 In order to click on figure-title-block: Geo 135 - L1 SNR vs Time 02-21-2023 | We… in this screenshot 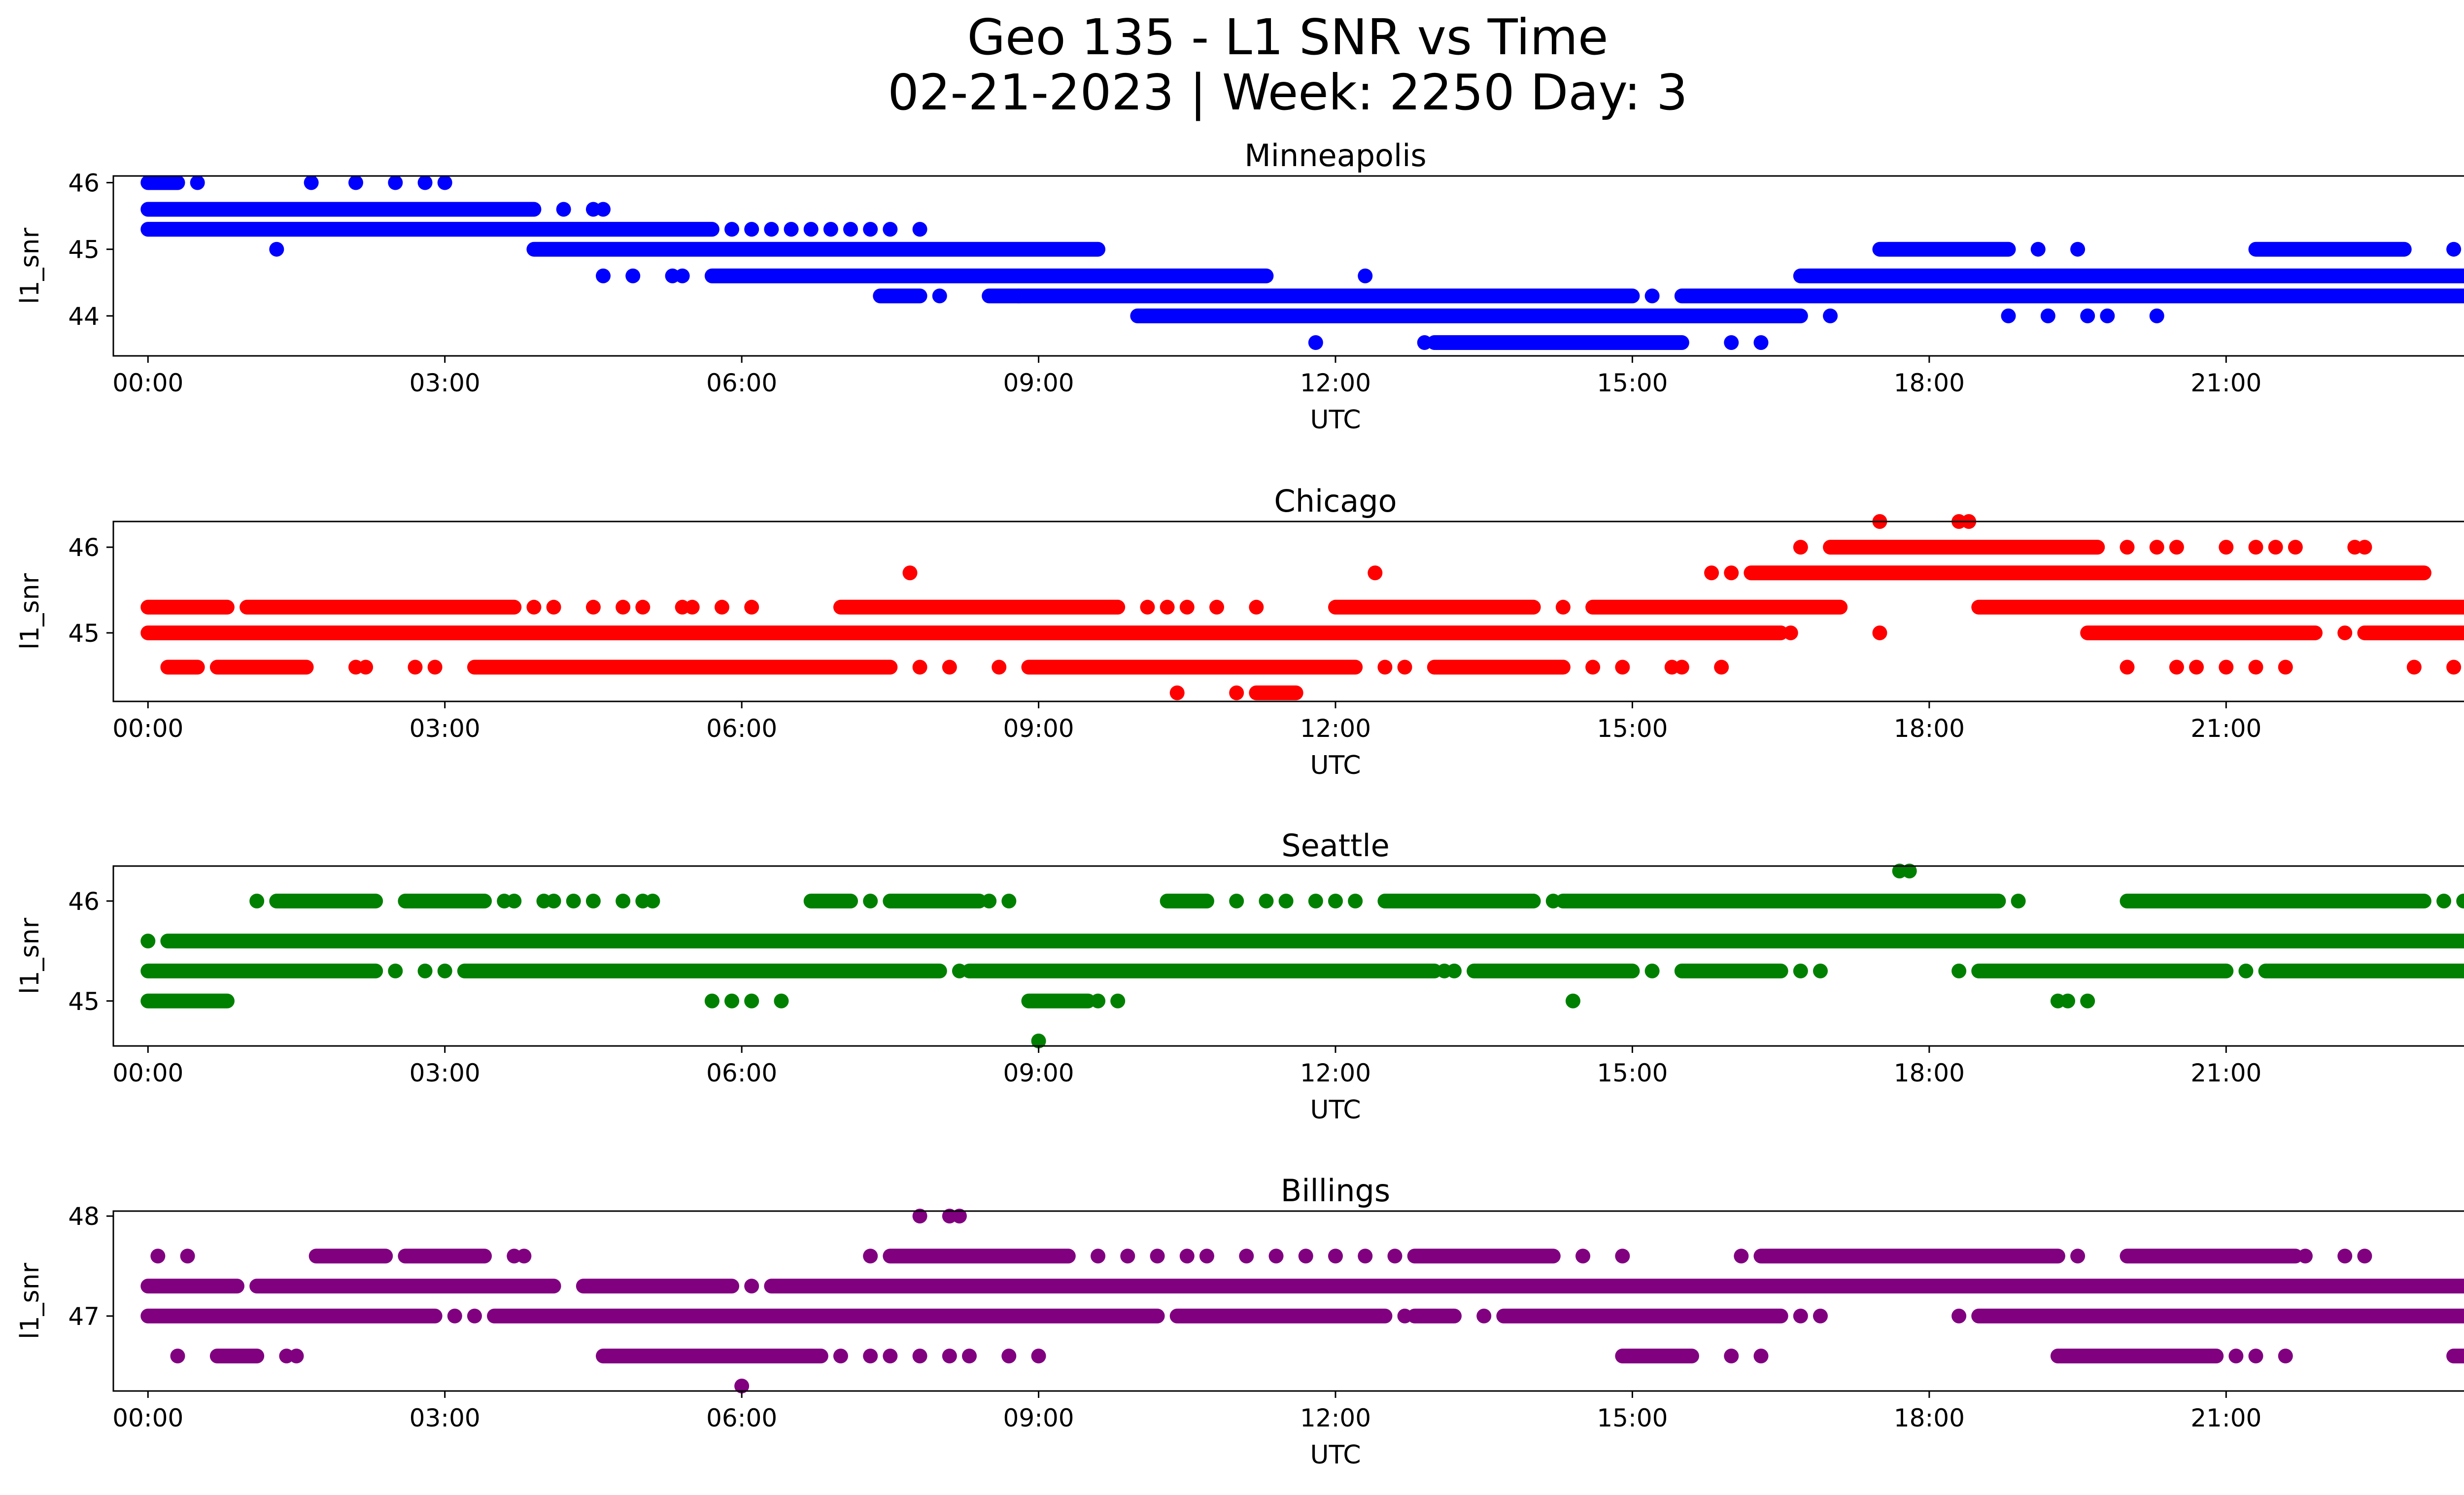, I will do `click(1232, 65)`.